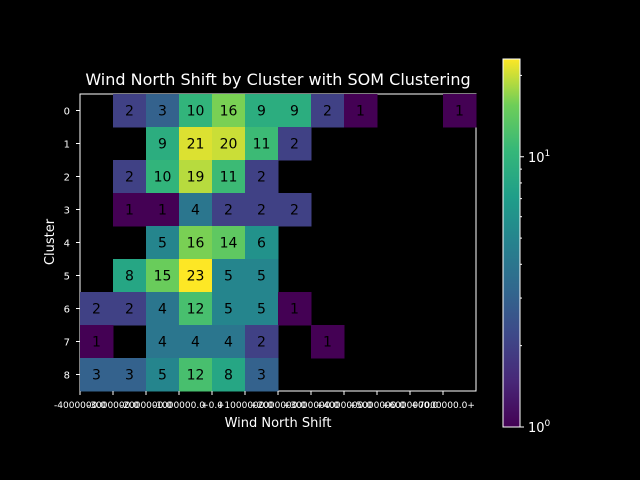 Image resolution: width=640 pixels, height=480 pixels. I want to click on x-tick-label: +6000000.0, so click(410, 406).